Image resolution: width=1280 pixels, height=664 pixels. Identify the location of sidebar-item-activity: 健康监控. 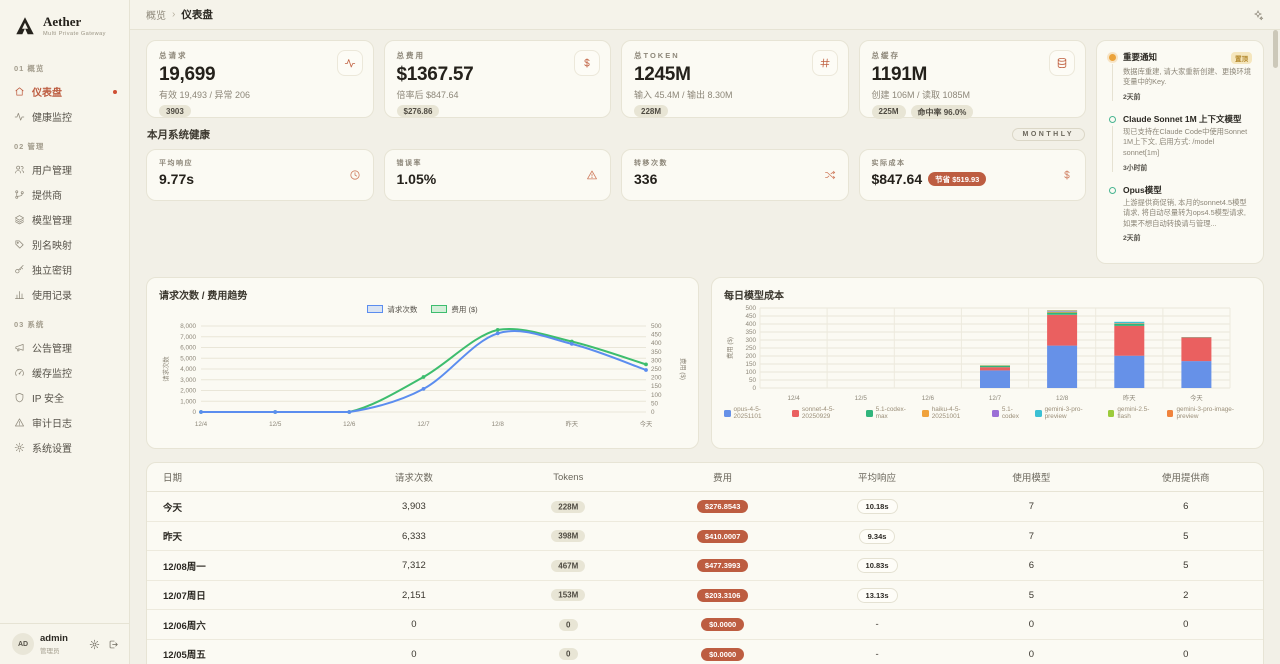
(64, 116).